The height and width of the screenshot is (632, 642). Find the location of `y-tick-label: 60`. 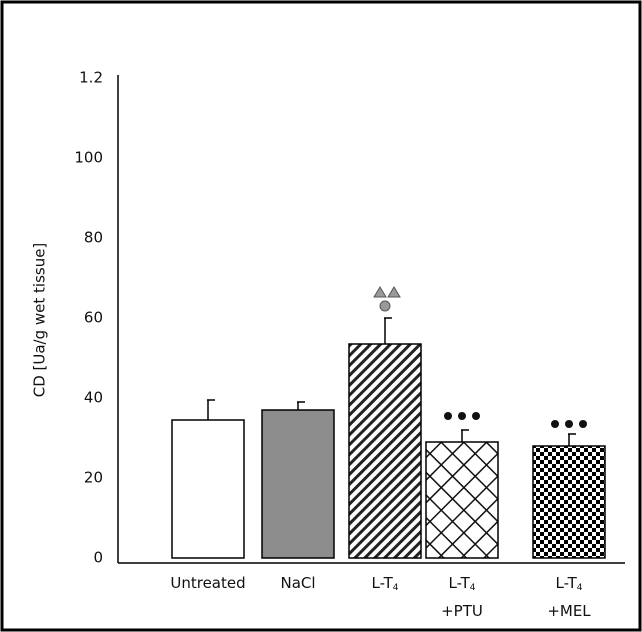

y-tick-label: 60 is located at coordinates (93, 318).